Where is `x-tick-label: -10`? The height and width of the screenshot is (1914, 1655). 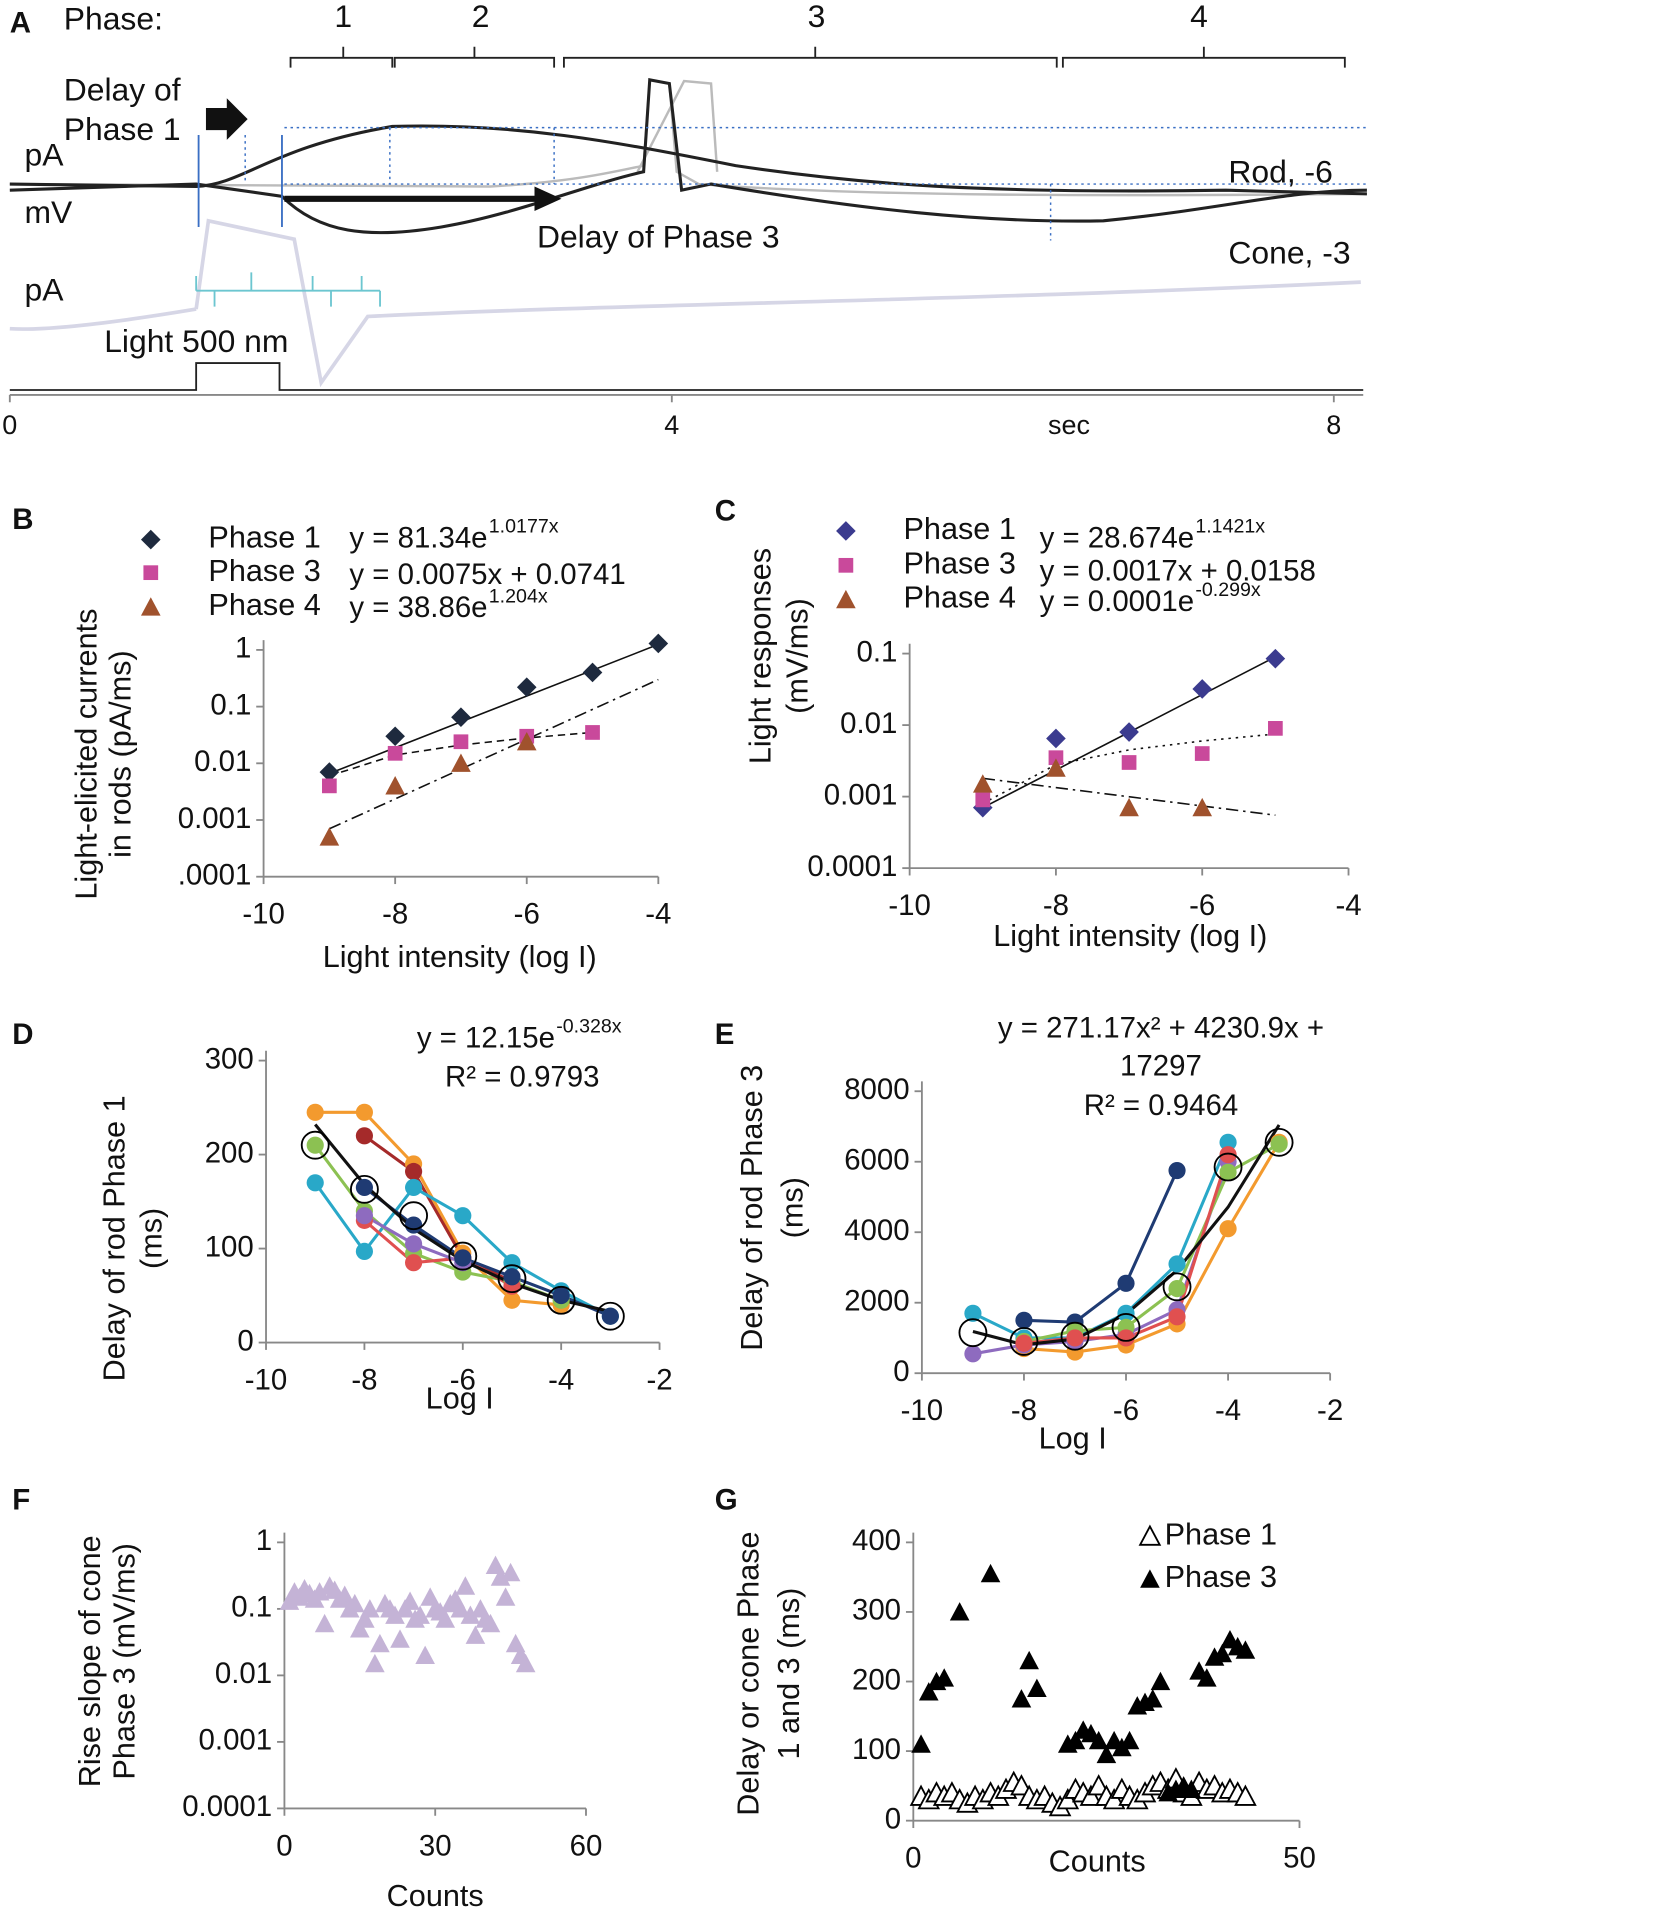
x-tick-label: -10 is located at coordinates (263, 914).